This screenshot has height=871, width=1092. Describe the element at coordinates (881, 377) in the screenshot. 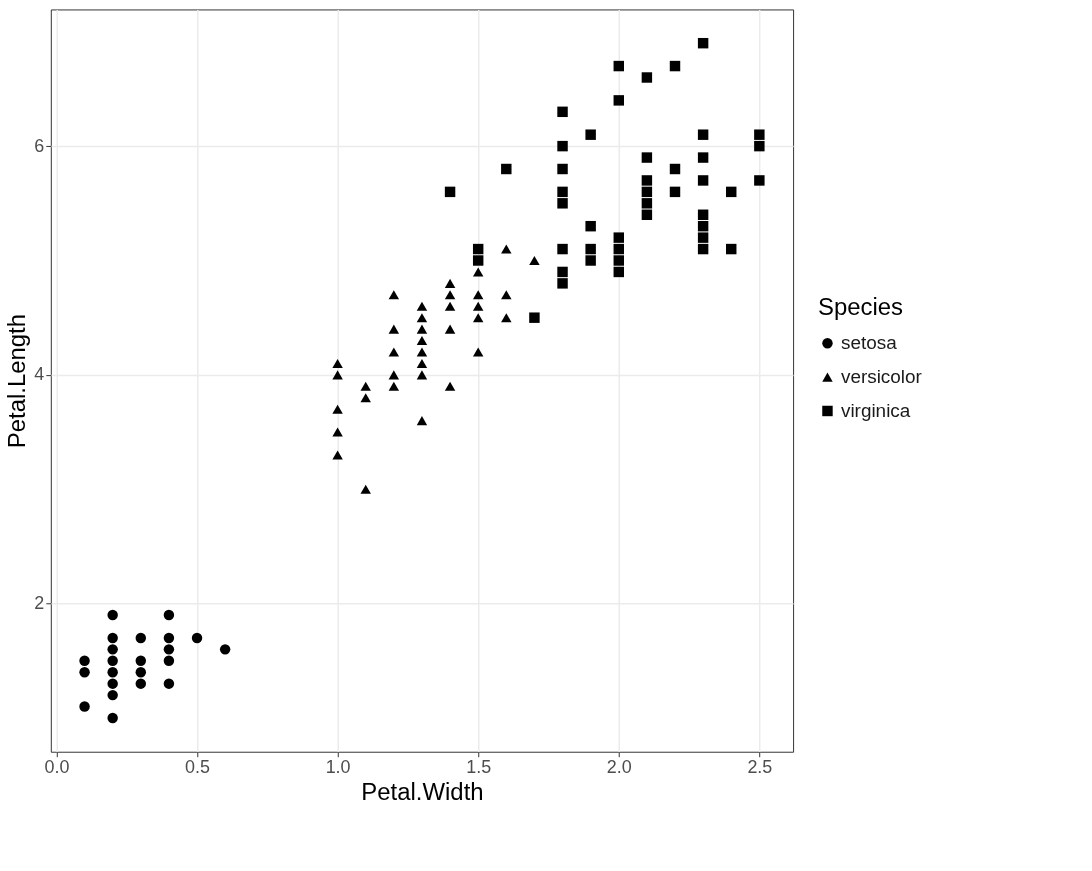

I see `legend-label: versicolor` at that location.